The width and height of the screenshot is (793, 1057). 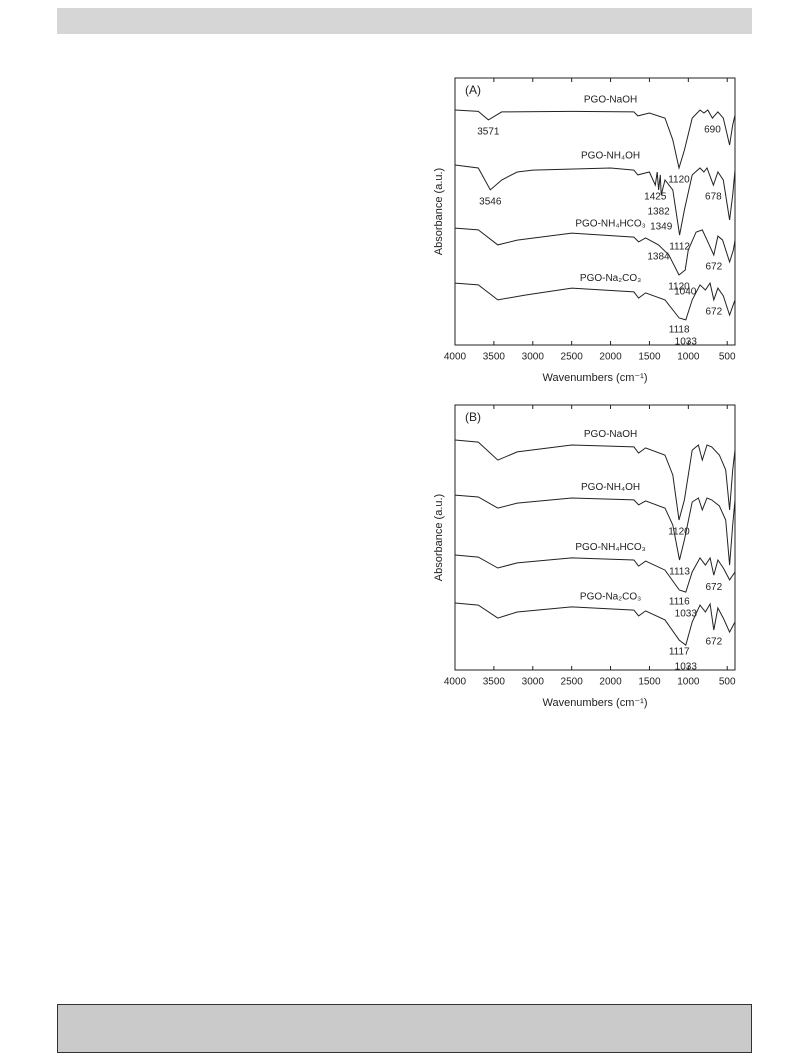 I want to click on footer-box, so click(x=404, y=1028).